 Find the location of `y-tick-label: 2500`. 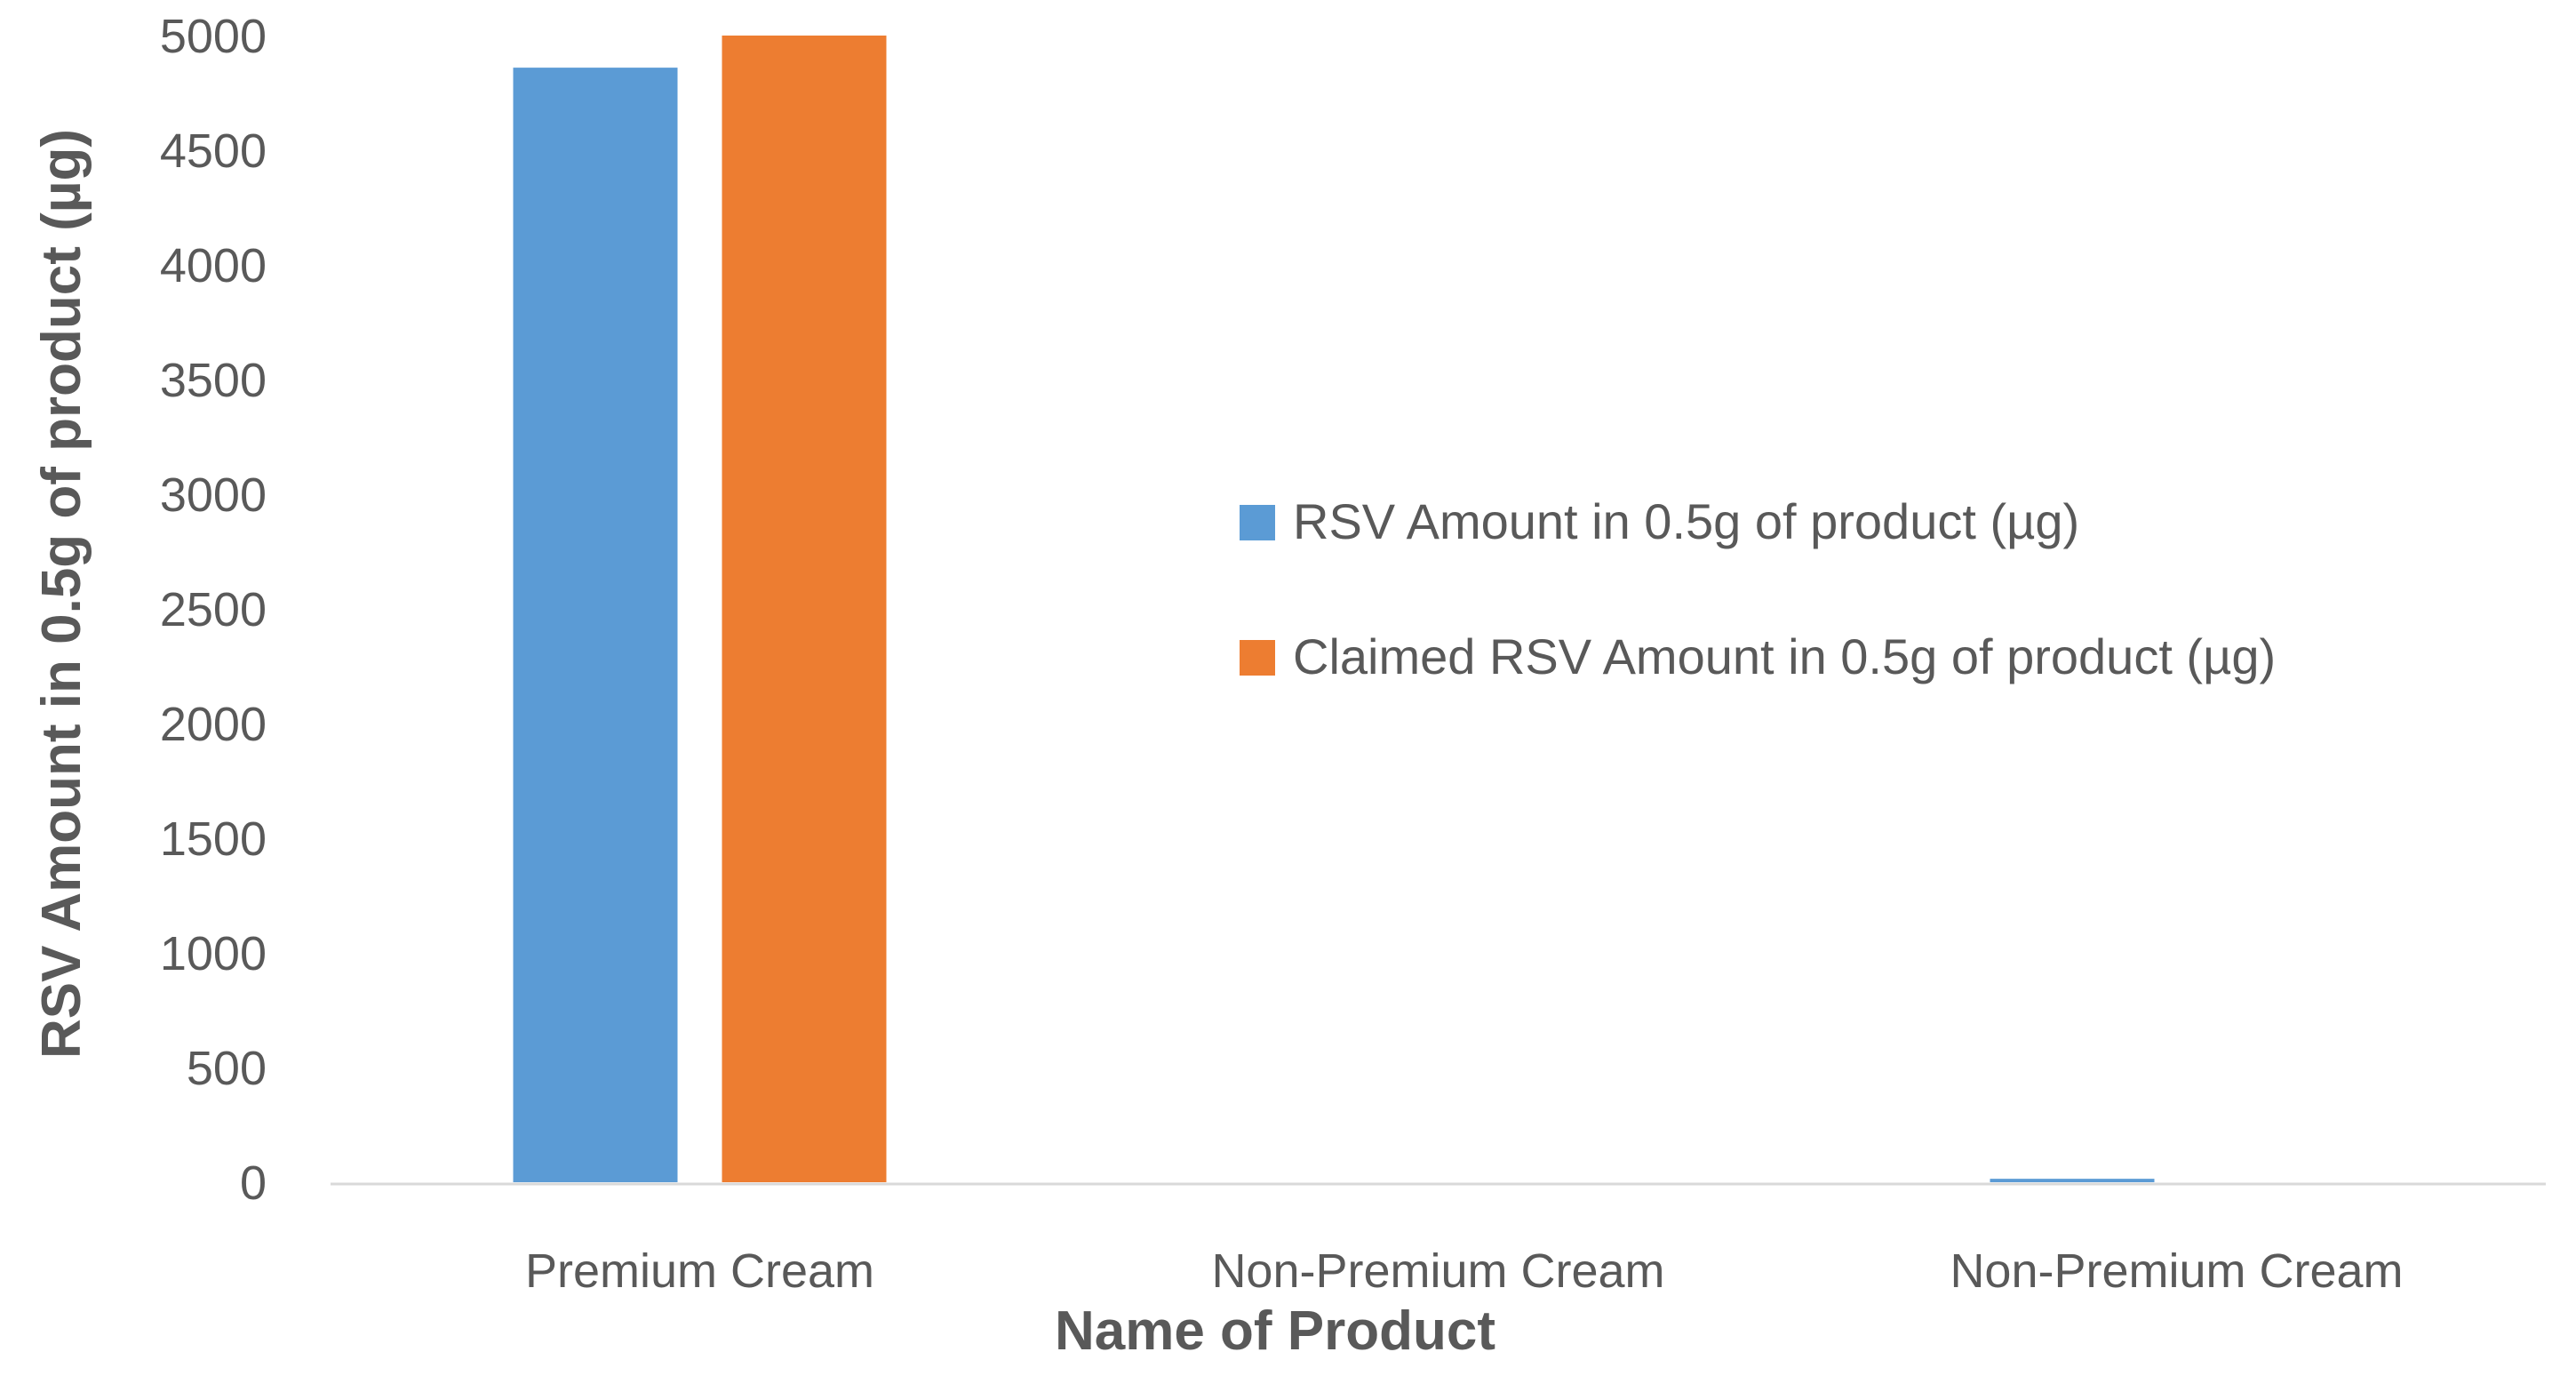

y-tick-label: 2500 is located at coordinates (213, 609).